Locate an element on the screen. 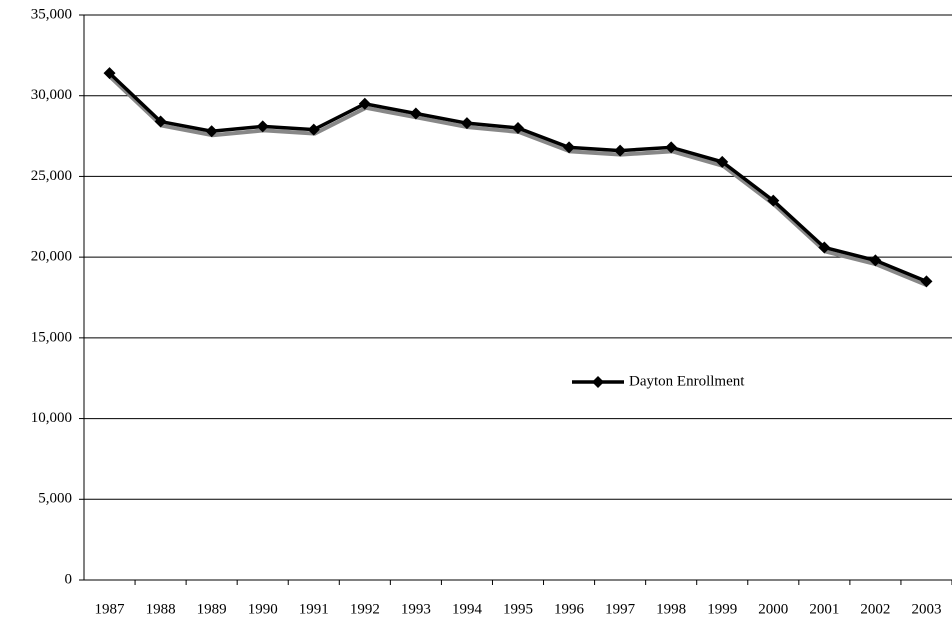  y-tick-label: 35,000 is located at coordinates (51, 14).